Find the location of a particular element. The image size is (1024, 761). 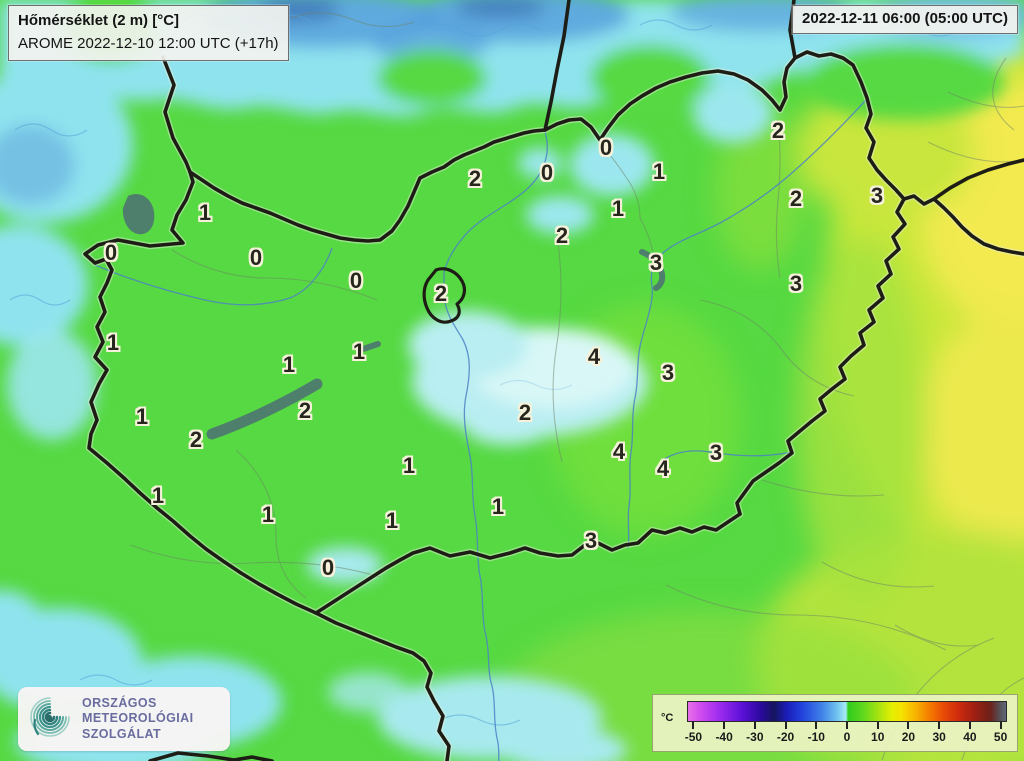

border-east is located at coordinates (821, 356).